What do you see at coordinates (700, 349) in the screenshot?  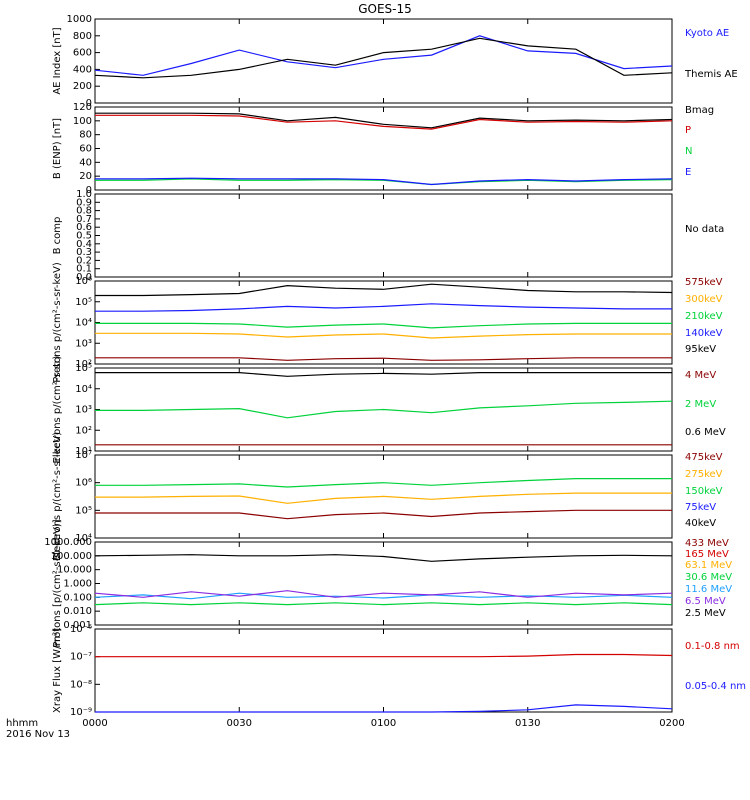 I see `legend-label: 95keV` at bounding box center [700, 349].